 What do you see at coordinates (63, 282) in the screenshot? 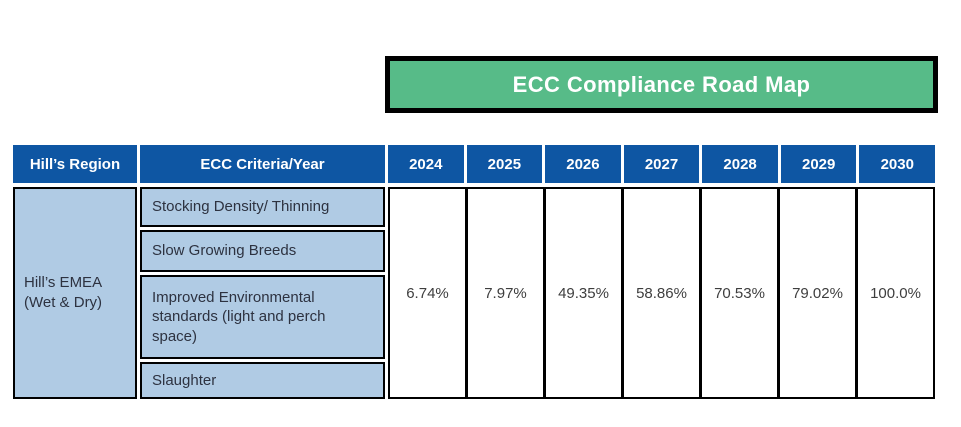
I see `region-name: Hill’s EMEA` at bounding box center [63, 282].